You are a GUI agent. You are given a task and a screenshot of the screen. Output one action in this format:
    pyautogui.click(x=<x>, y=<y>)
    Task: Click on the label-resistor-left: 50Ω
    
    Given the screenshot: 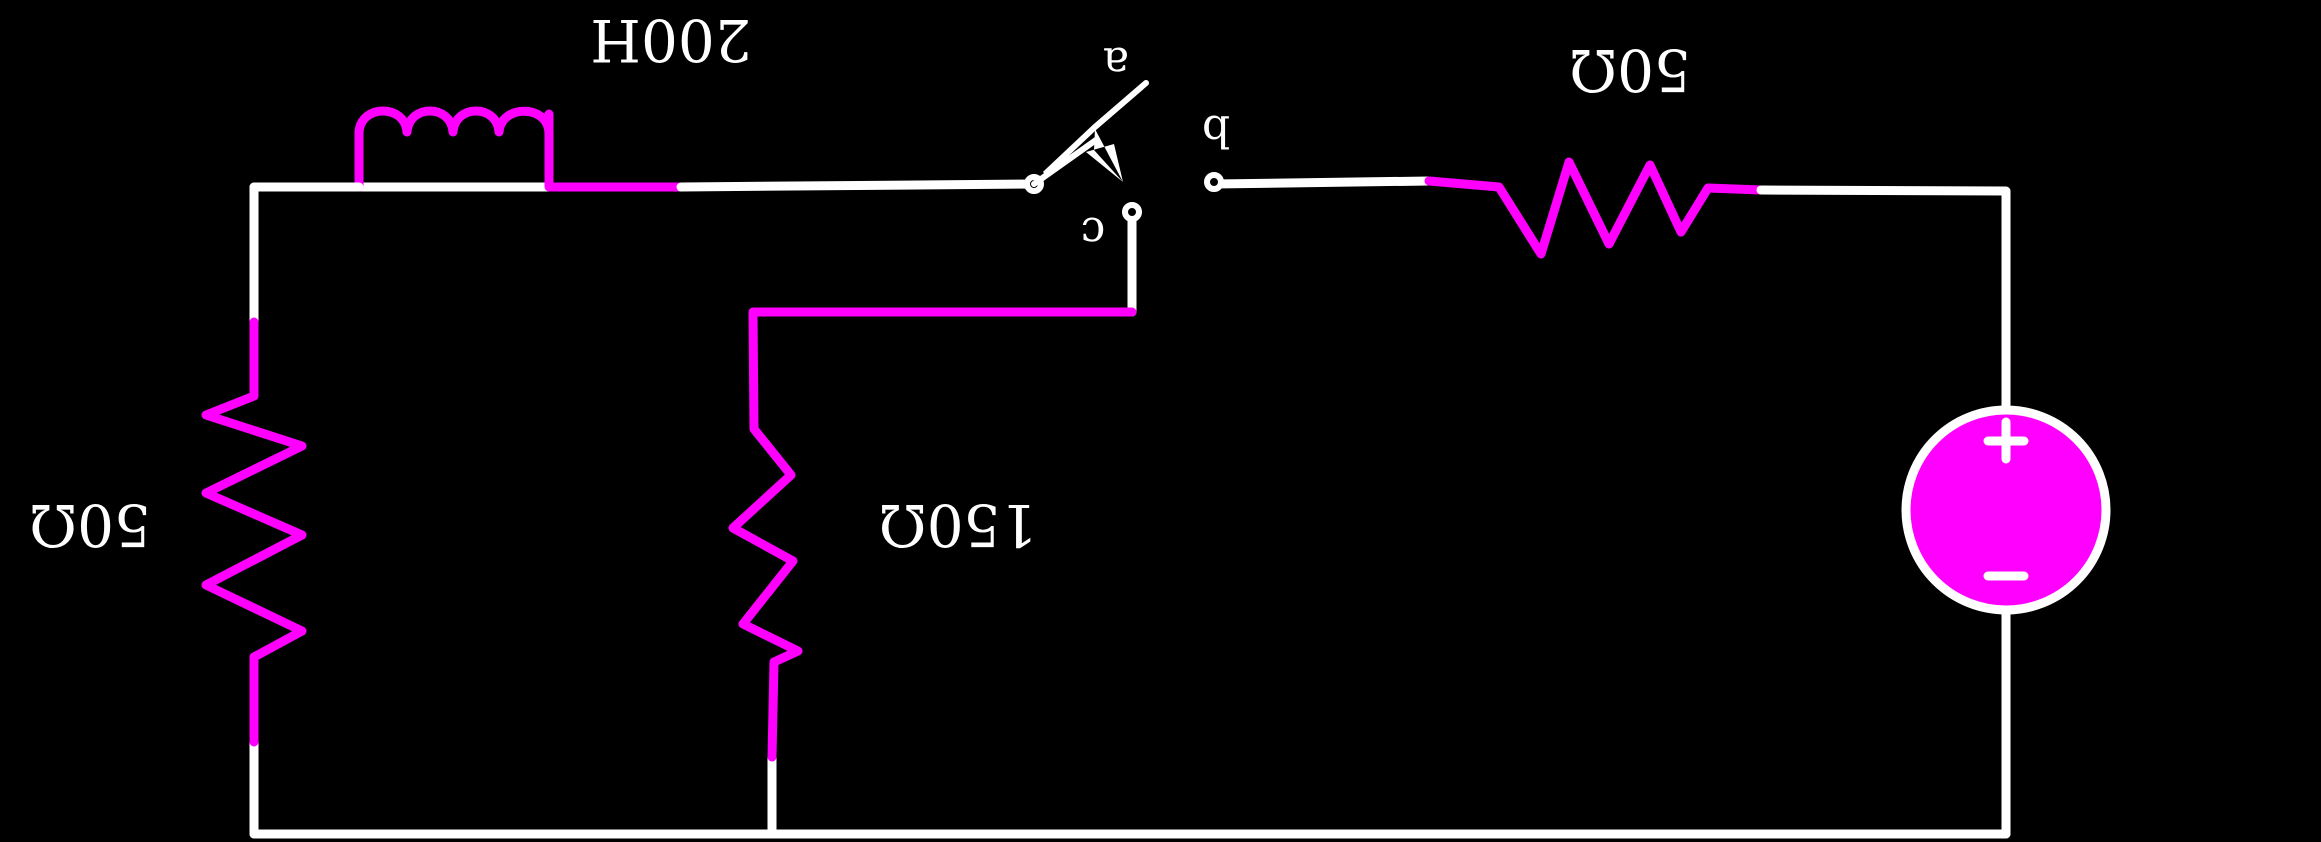 What is the action you would take?
    pyautogui.click(x=90, y=525)
    